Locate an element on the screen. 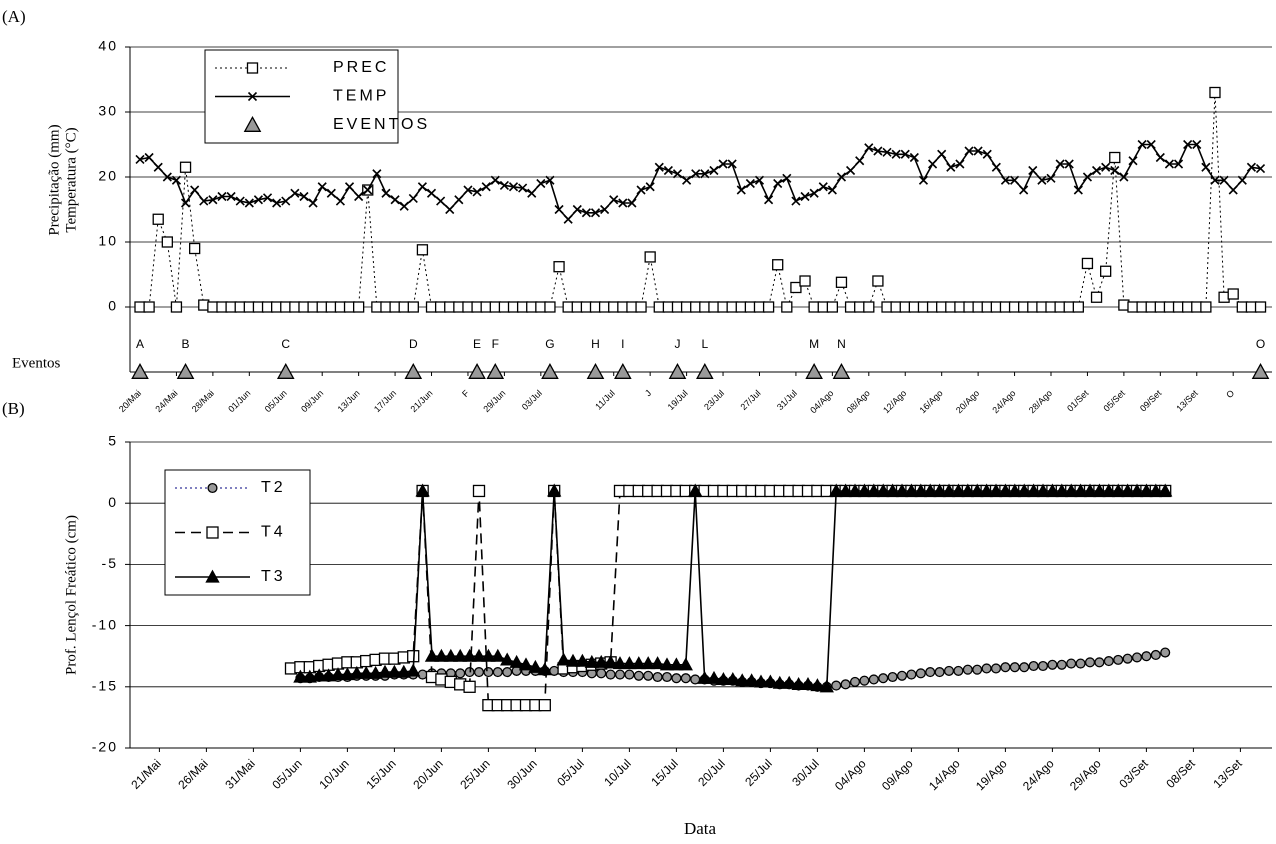 The width and height of the screenshot is (1276, 844). event-label: H is located at coordinates (595, 344).